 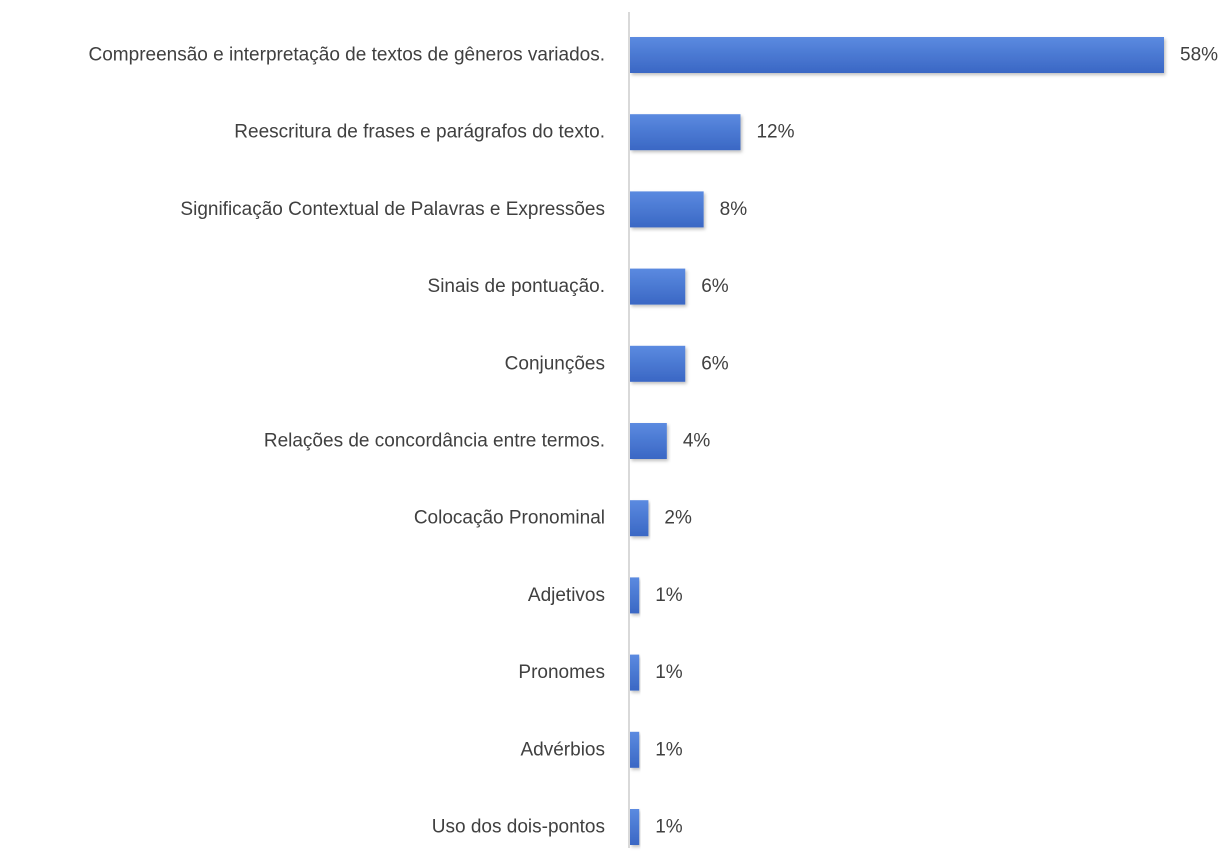 I want to click on data-label-4: 6%, so click(x=715, y=286).